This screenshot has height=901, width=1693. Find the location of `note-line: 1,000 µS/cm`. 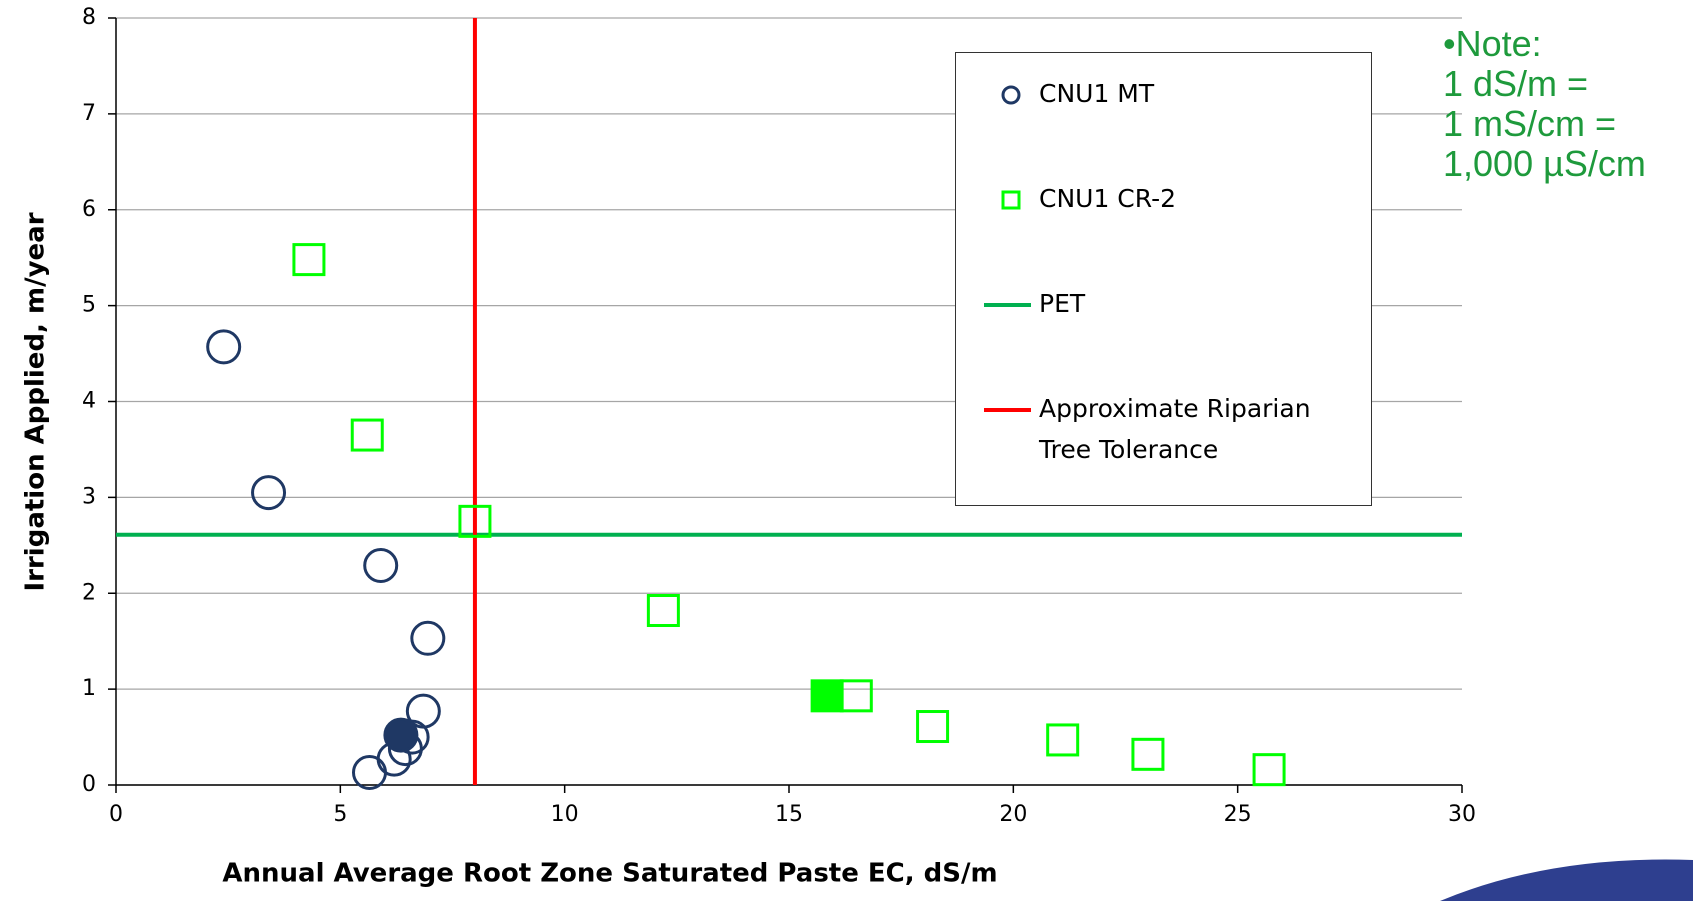

note-line: 1,000 µS/cm is located at coordinates (1544, 163).